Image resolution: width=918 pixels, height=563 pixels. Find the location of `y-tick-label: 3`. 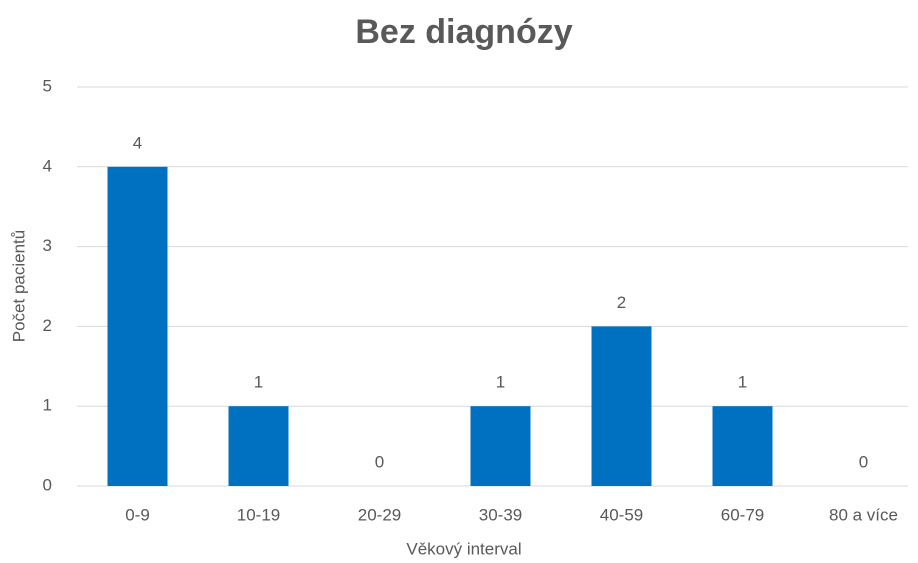

y-tick-label: 3 is located at coordinates (47, 245).